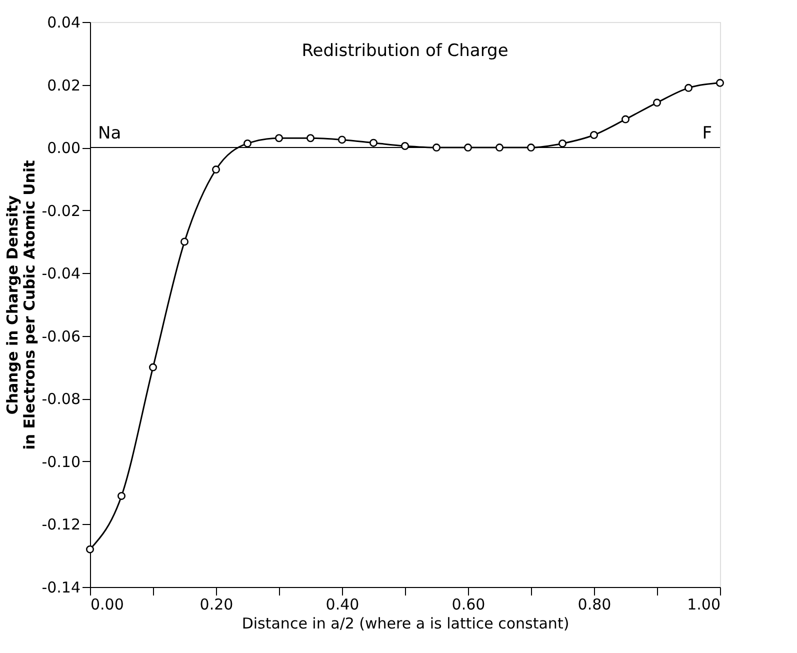 This screenshot has height=653, width=797. What do you see at coordinates (405, 51) in the screenshot?
I see `text: Redistribution of Charge` at bounding box center [405, 51].